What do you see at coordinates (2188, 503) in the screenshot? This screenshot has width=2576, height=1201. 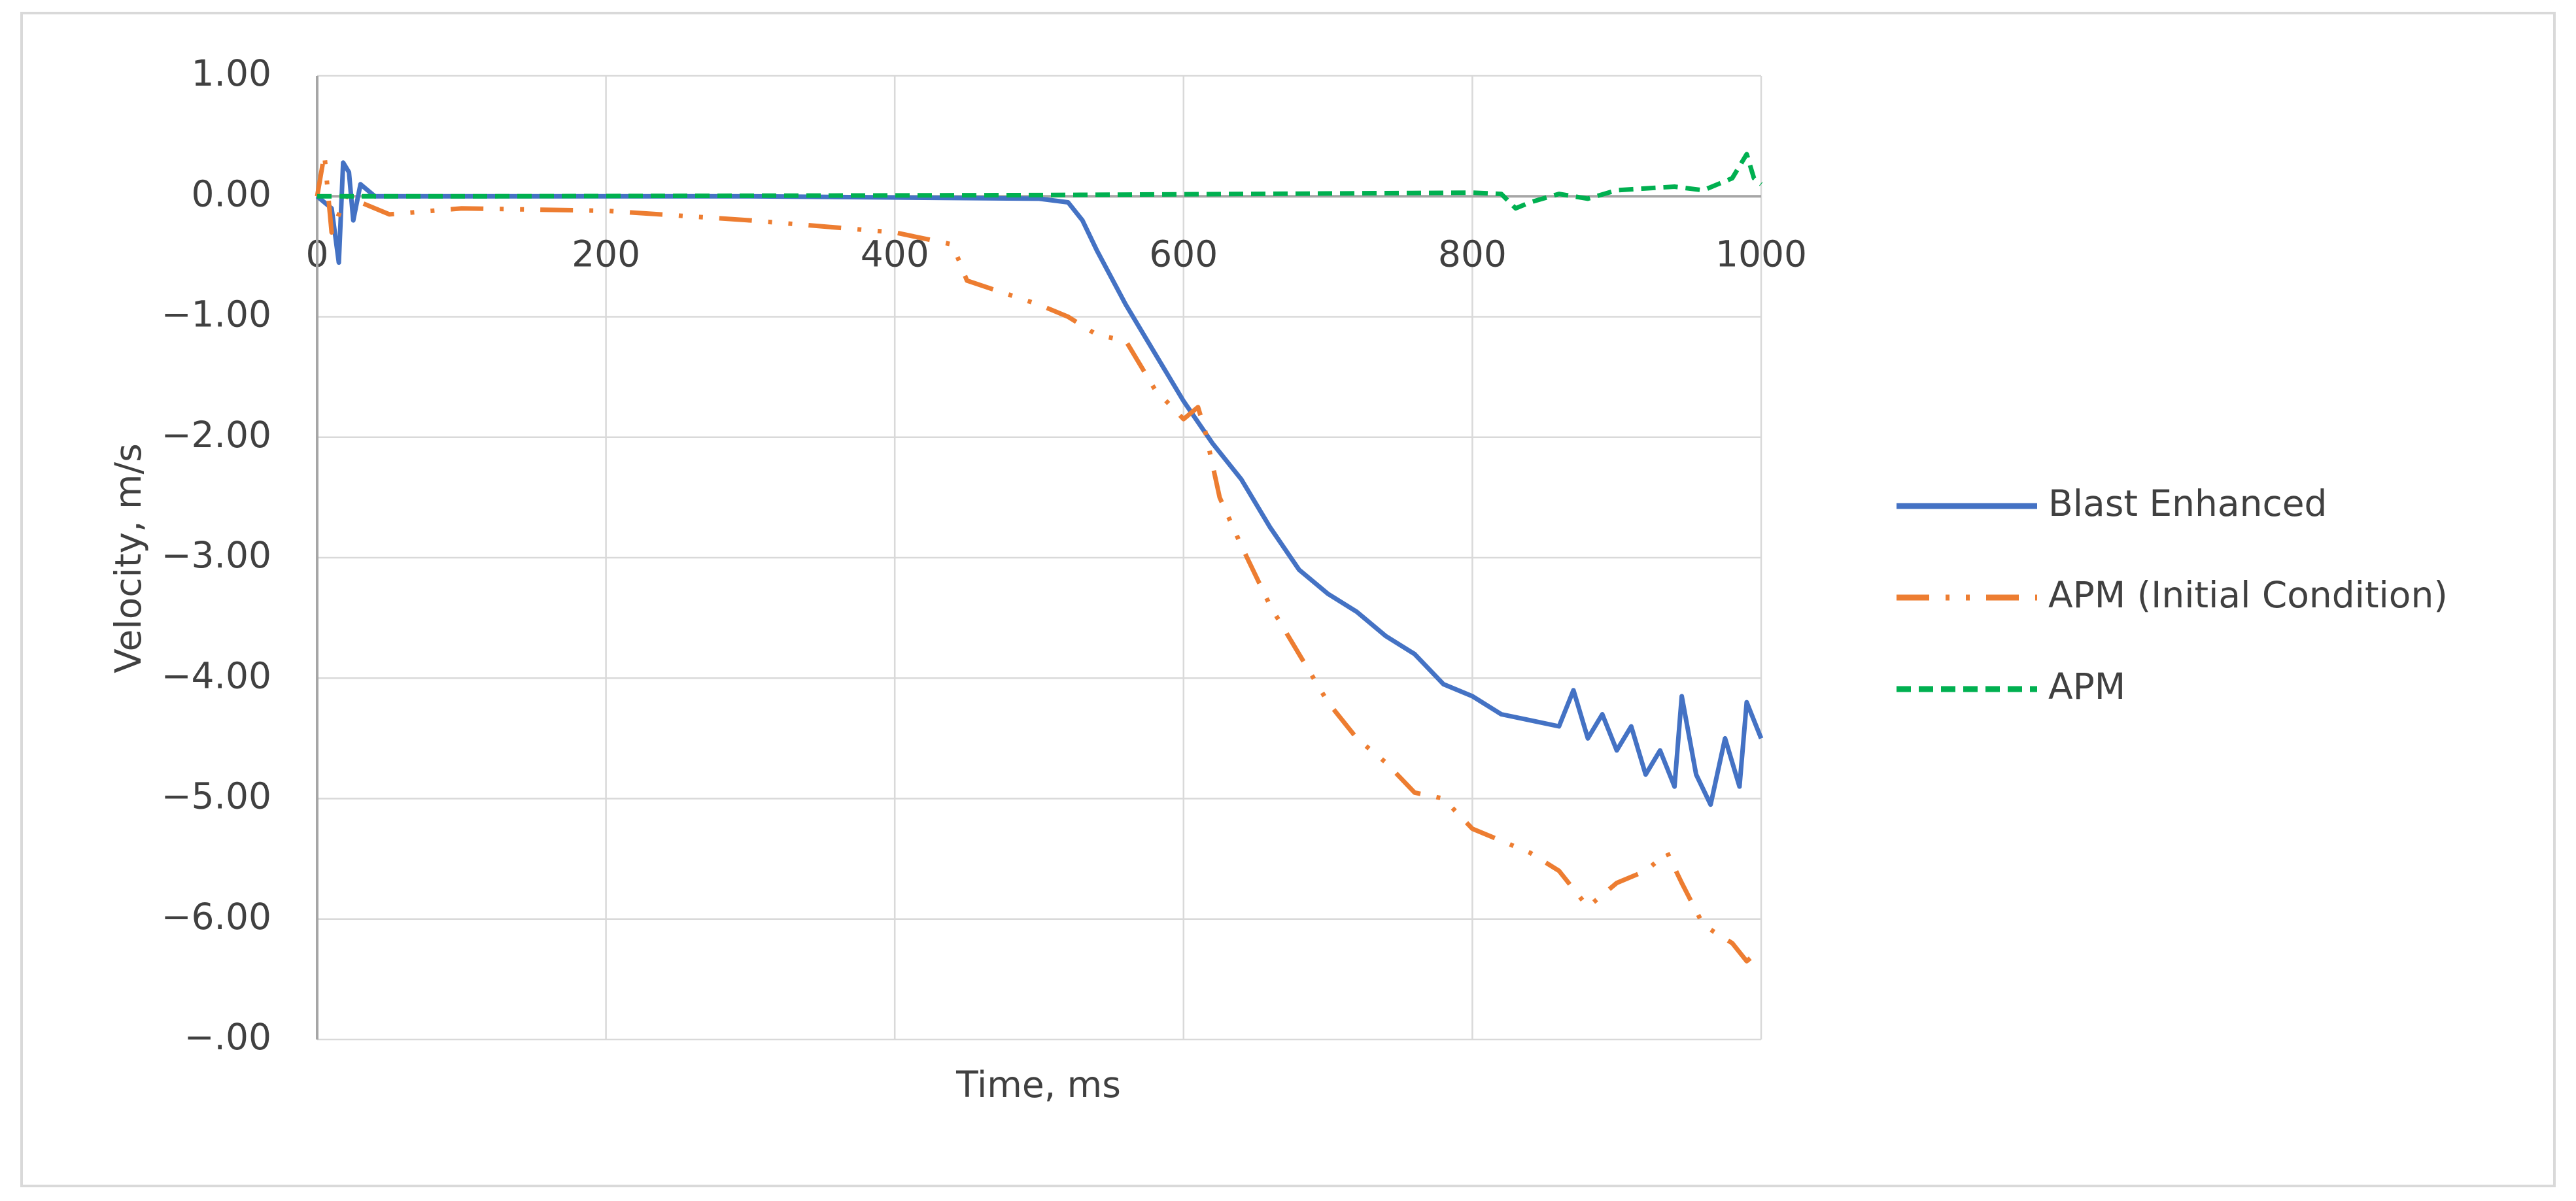 I see `legend-label: Blast Enhanced` at bounding box center [2188, 503].